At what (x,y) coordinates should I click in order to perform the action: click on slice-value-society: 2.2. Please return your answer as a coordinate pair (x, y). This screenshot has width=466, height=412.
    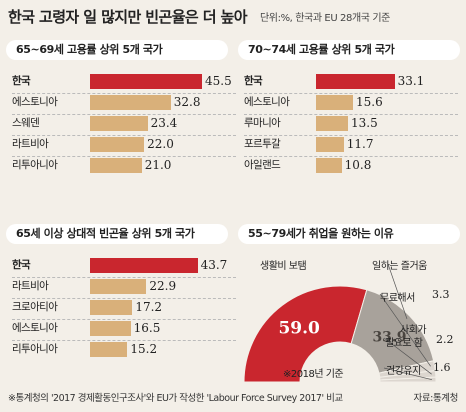
    Looking at the image, I should click on (445, 339).